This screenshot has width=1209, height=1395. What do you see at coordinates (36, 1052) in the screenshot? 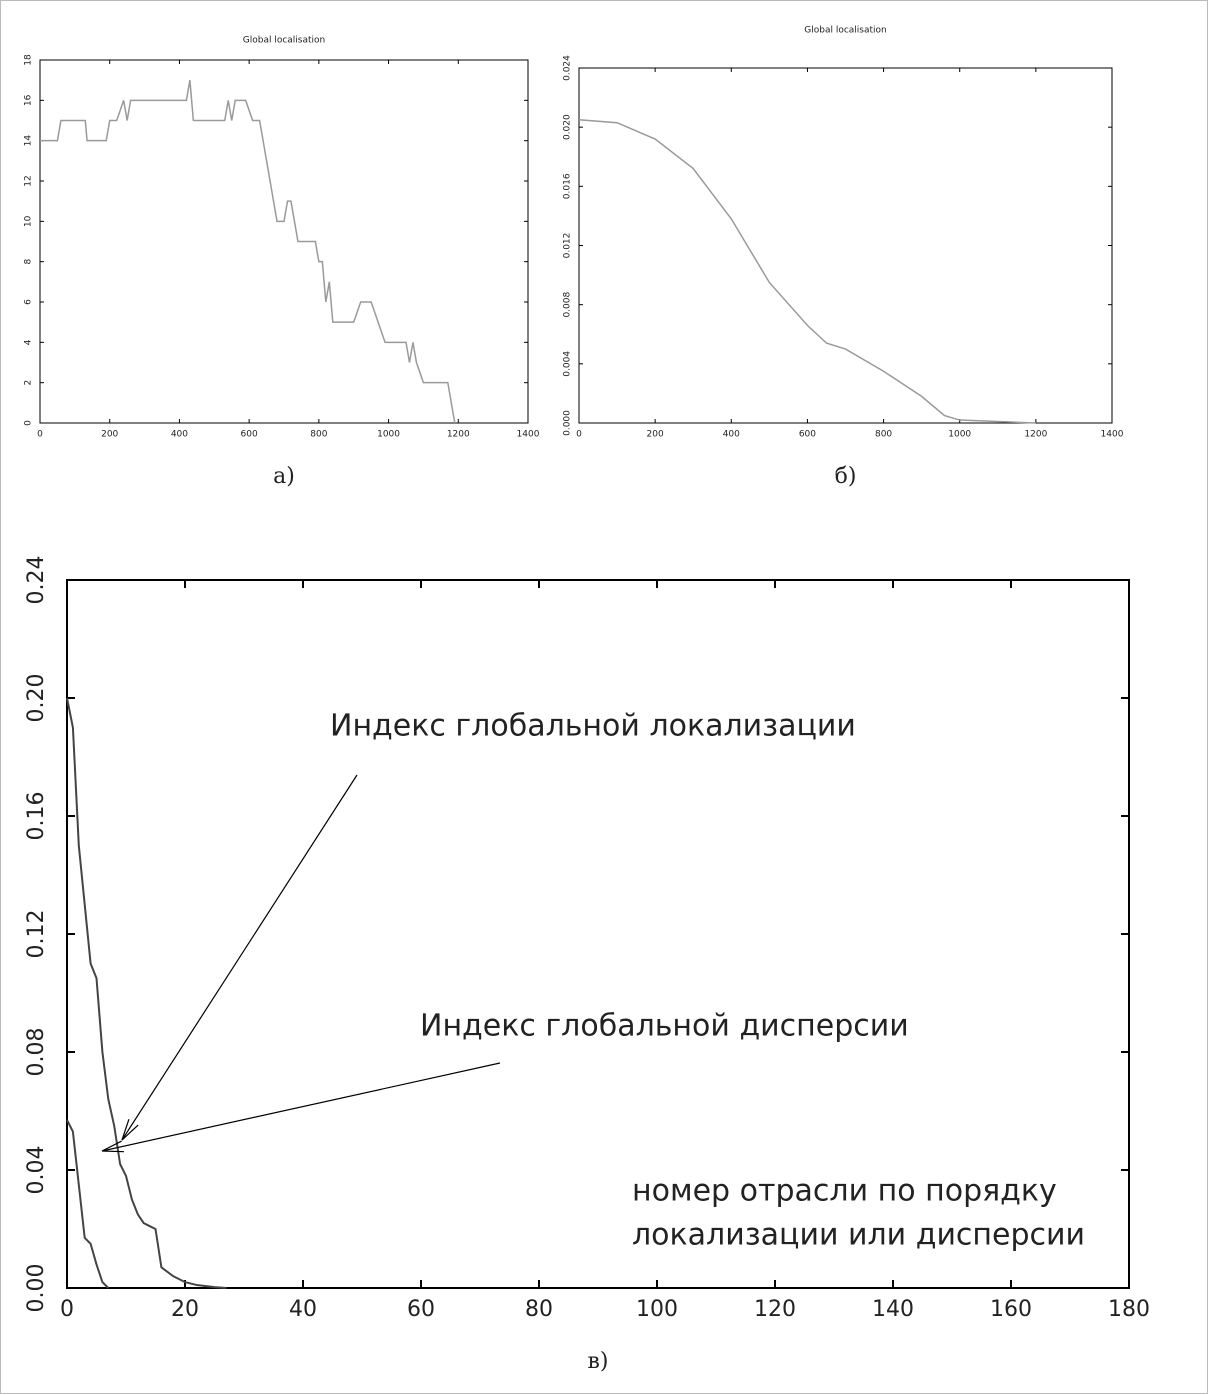
I see `y-tick-label: 0.08` at bounding box center [36, 1052].